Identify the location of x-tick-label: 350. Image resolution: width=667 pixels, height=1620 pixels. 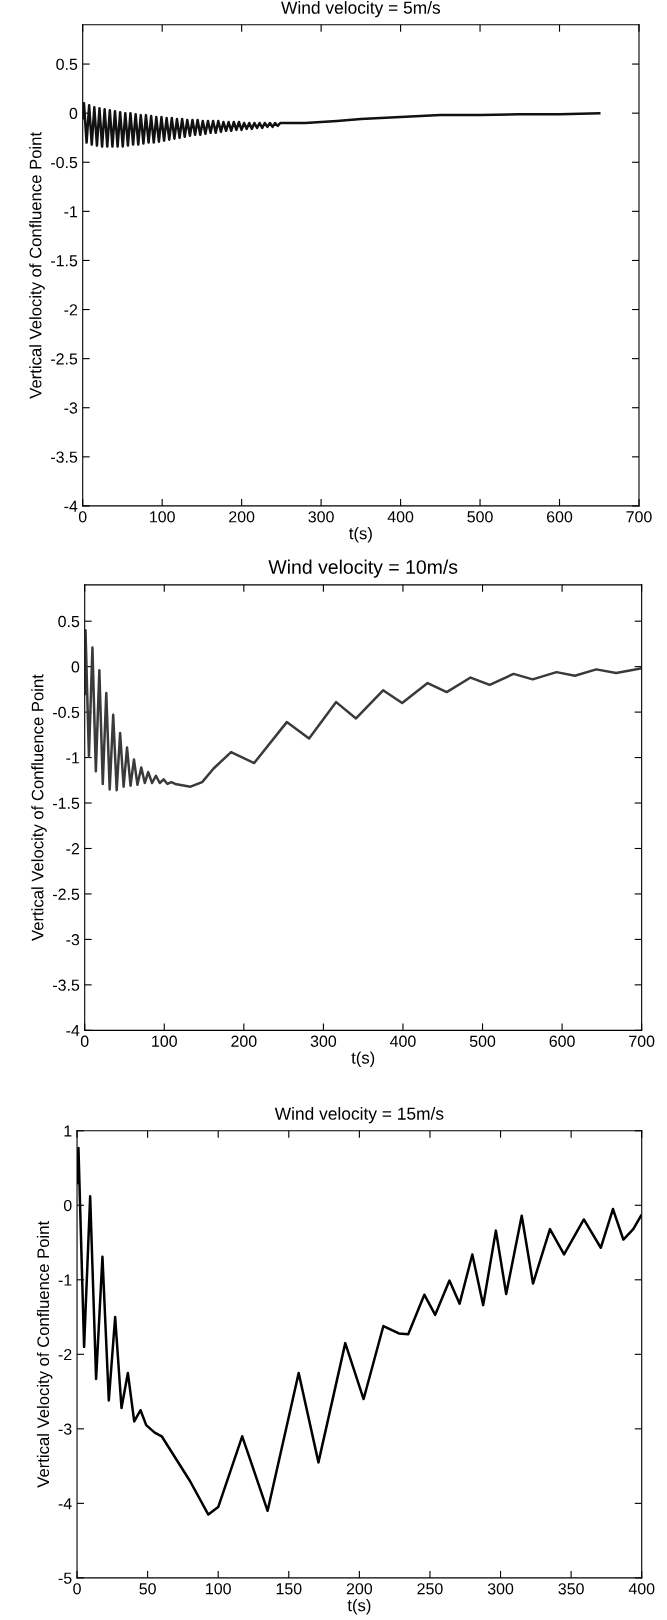
(571, 1589).